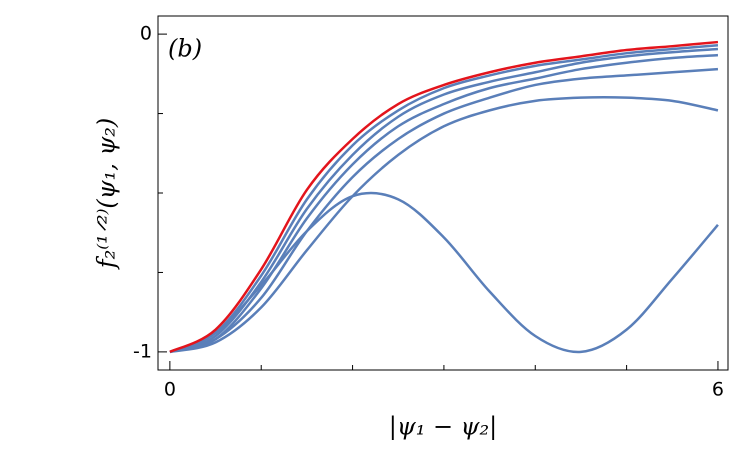  What do you see at coordinates (718, 390) in the screenshot?
I see `x-tick-label: 6` at bounding box center [718, 390].